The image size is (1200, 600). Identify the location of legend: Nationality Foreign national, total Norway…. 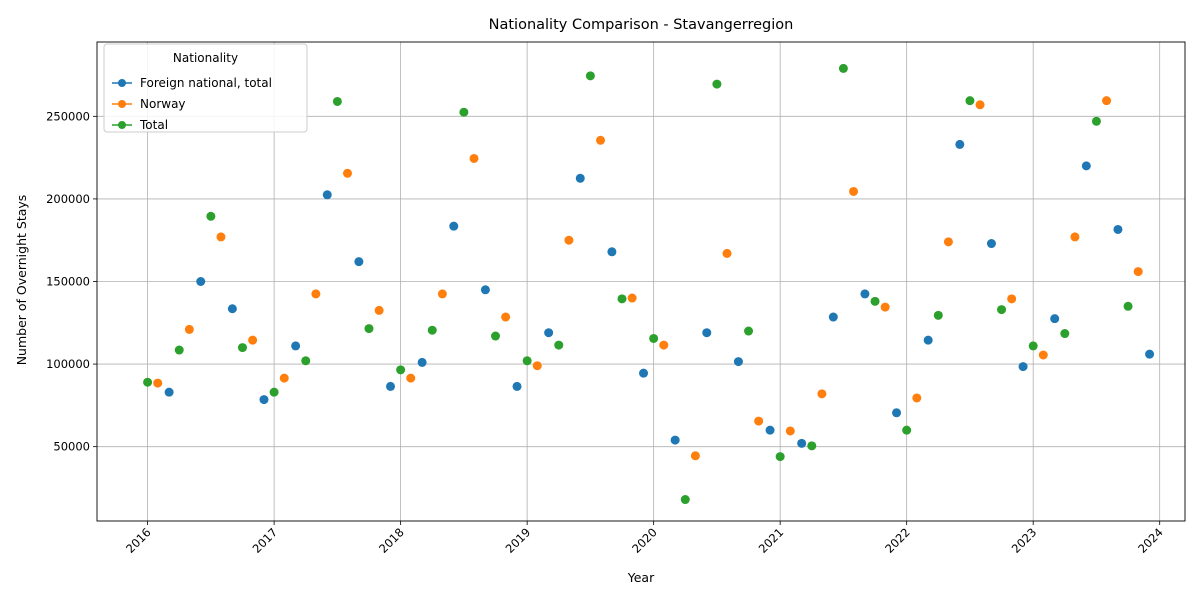
(205, 88).